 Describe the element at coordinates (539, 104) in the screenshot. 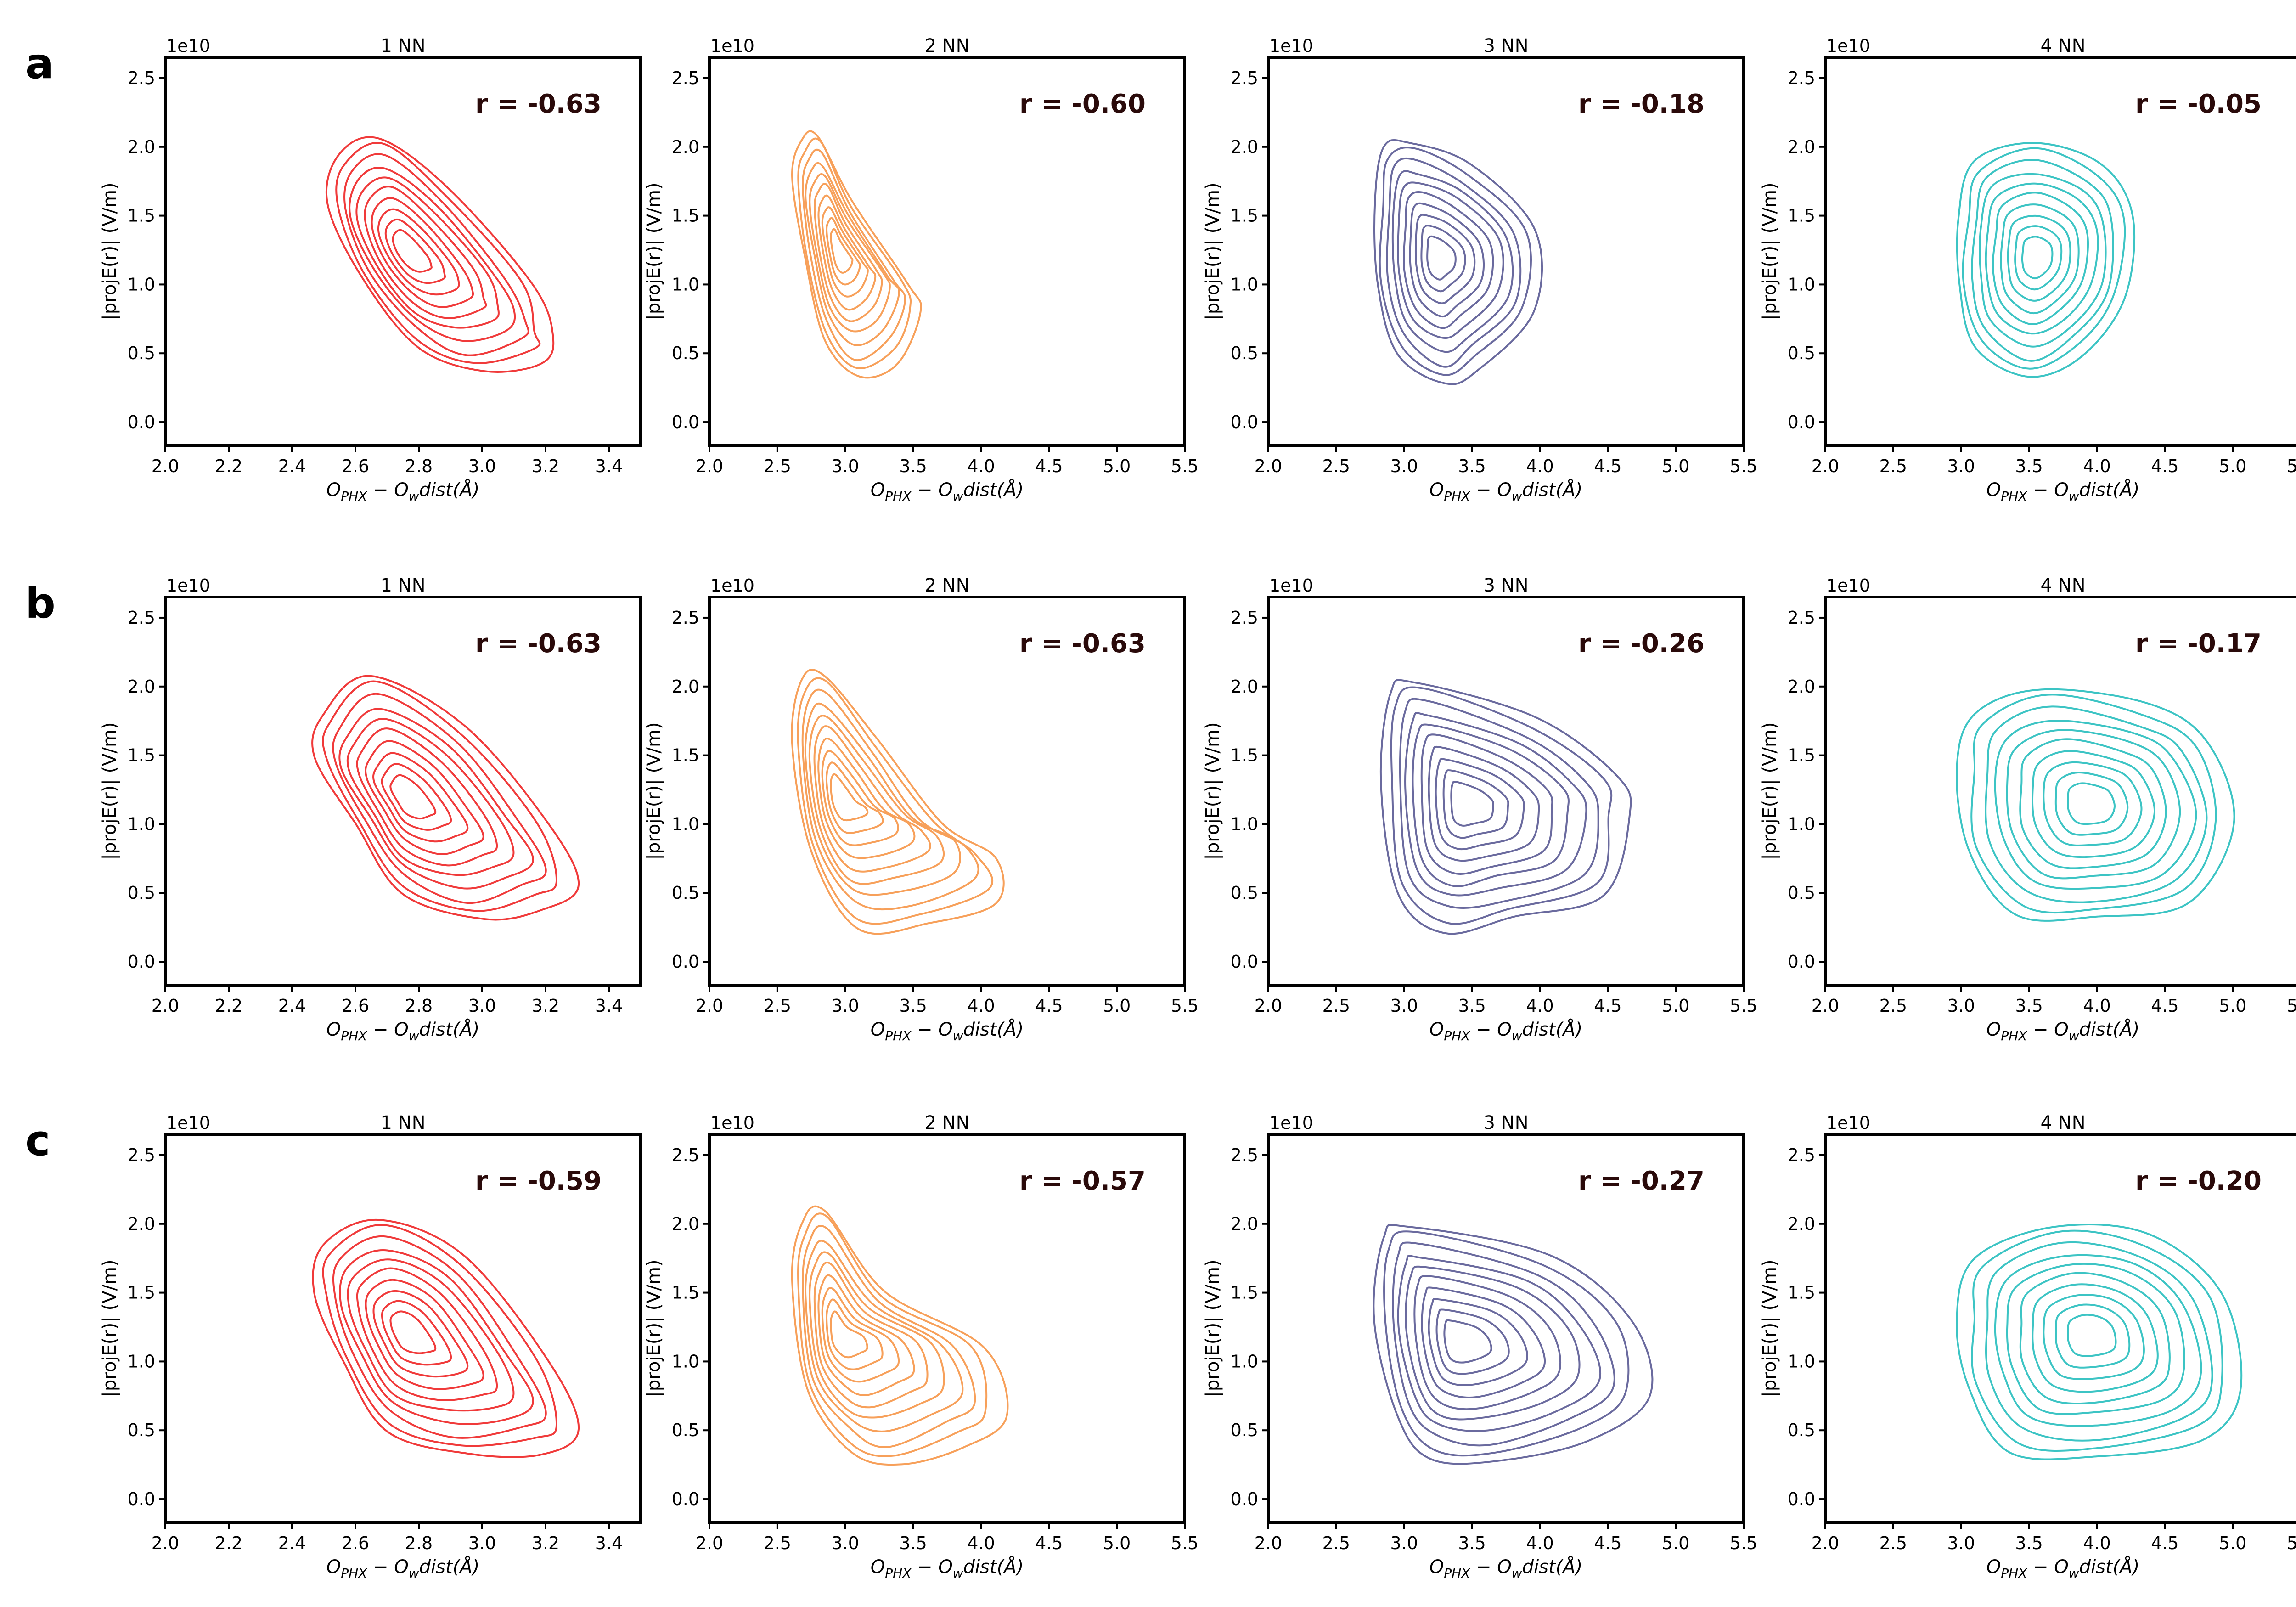

I see `correlation-label: r = -0.63` at that location.